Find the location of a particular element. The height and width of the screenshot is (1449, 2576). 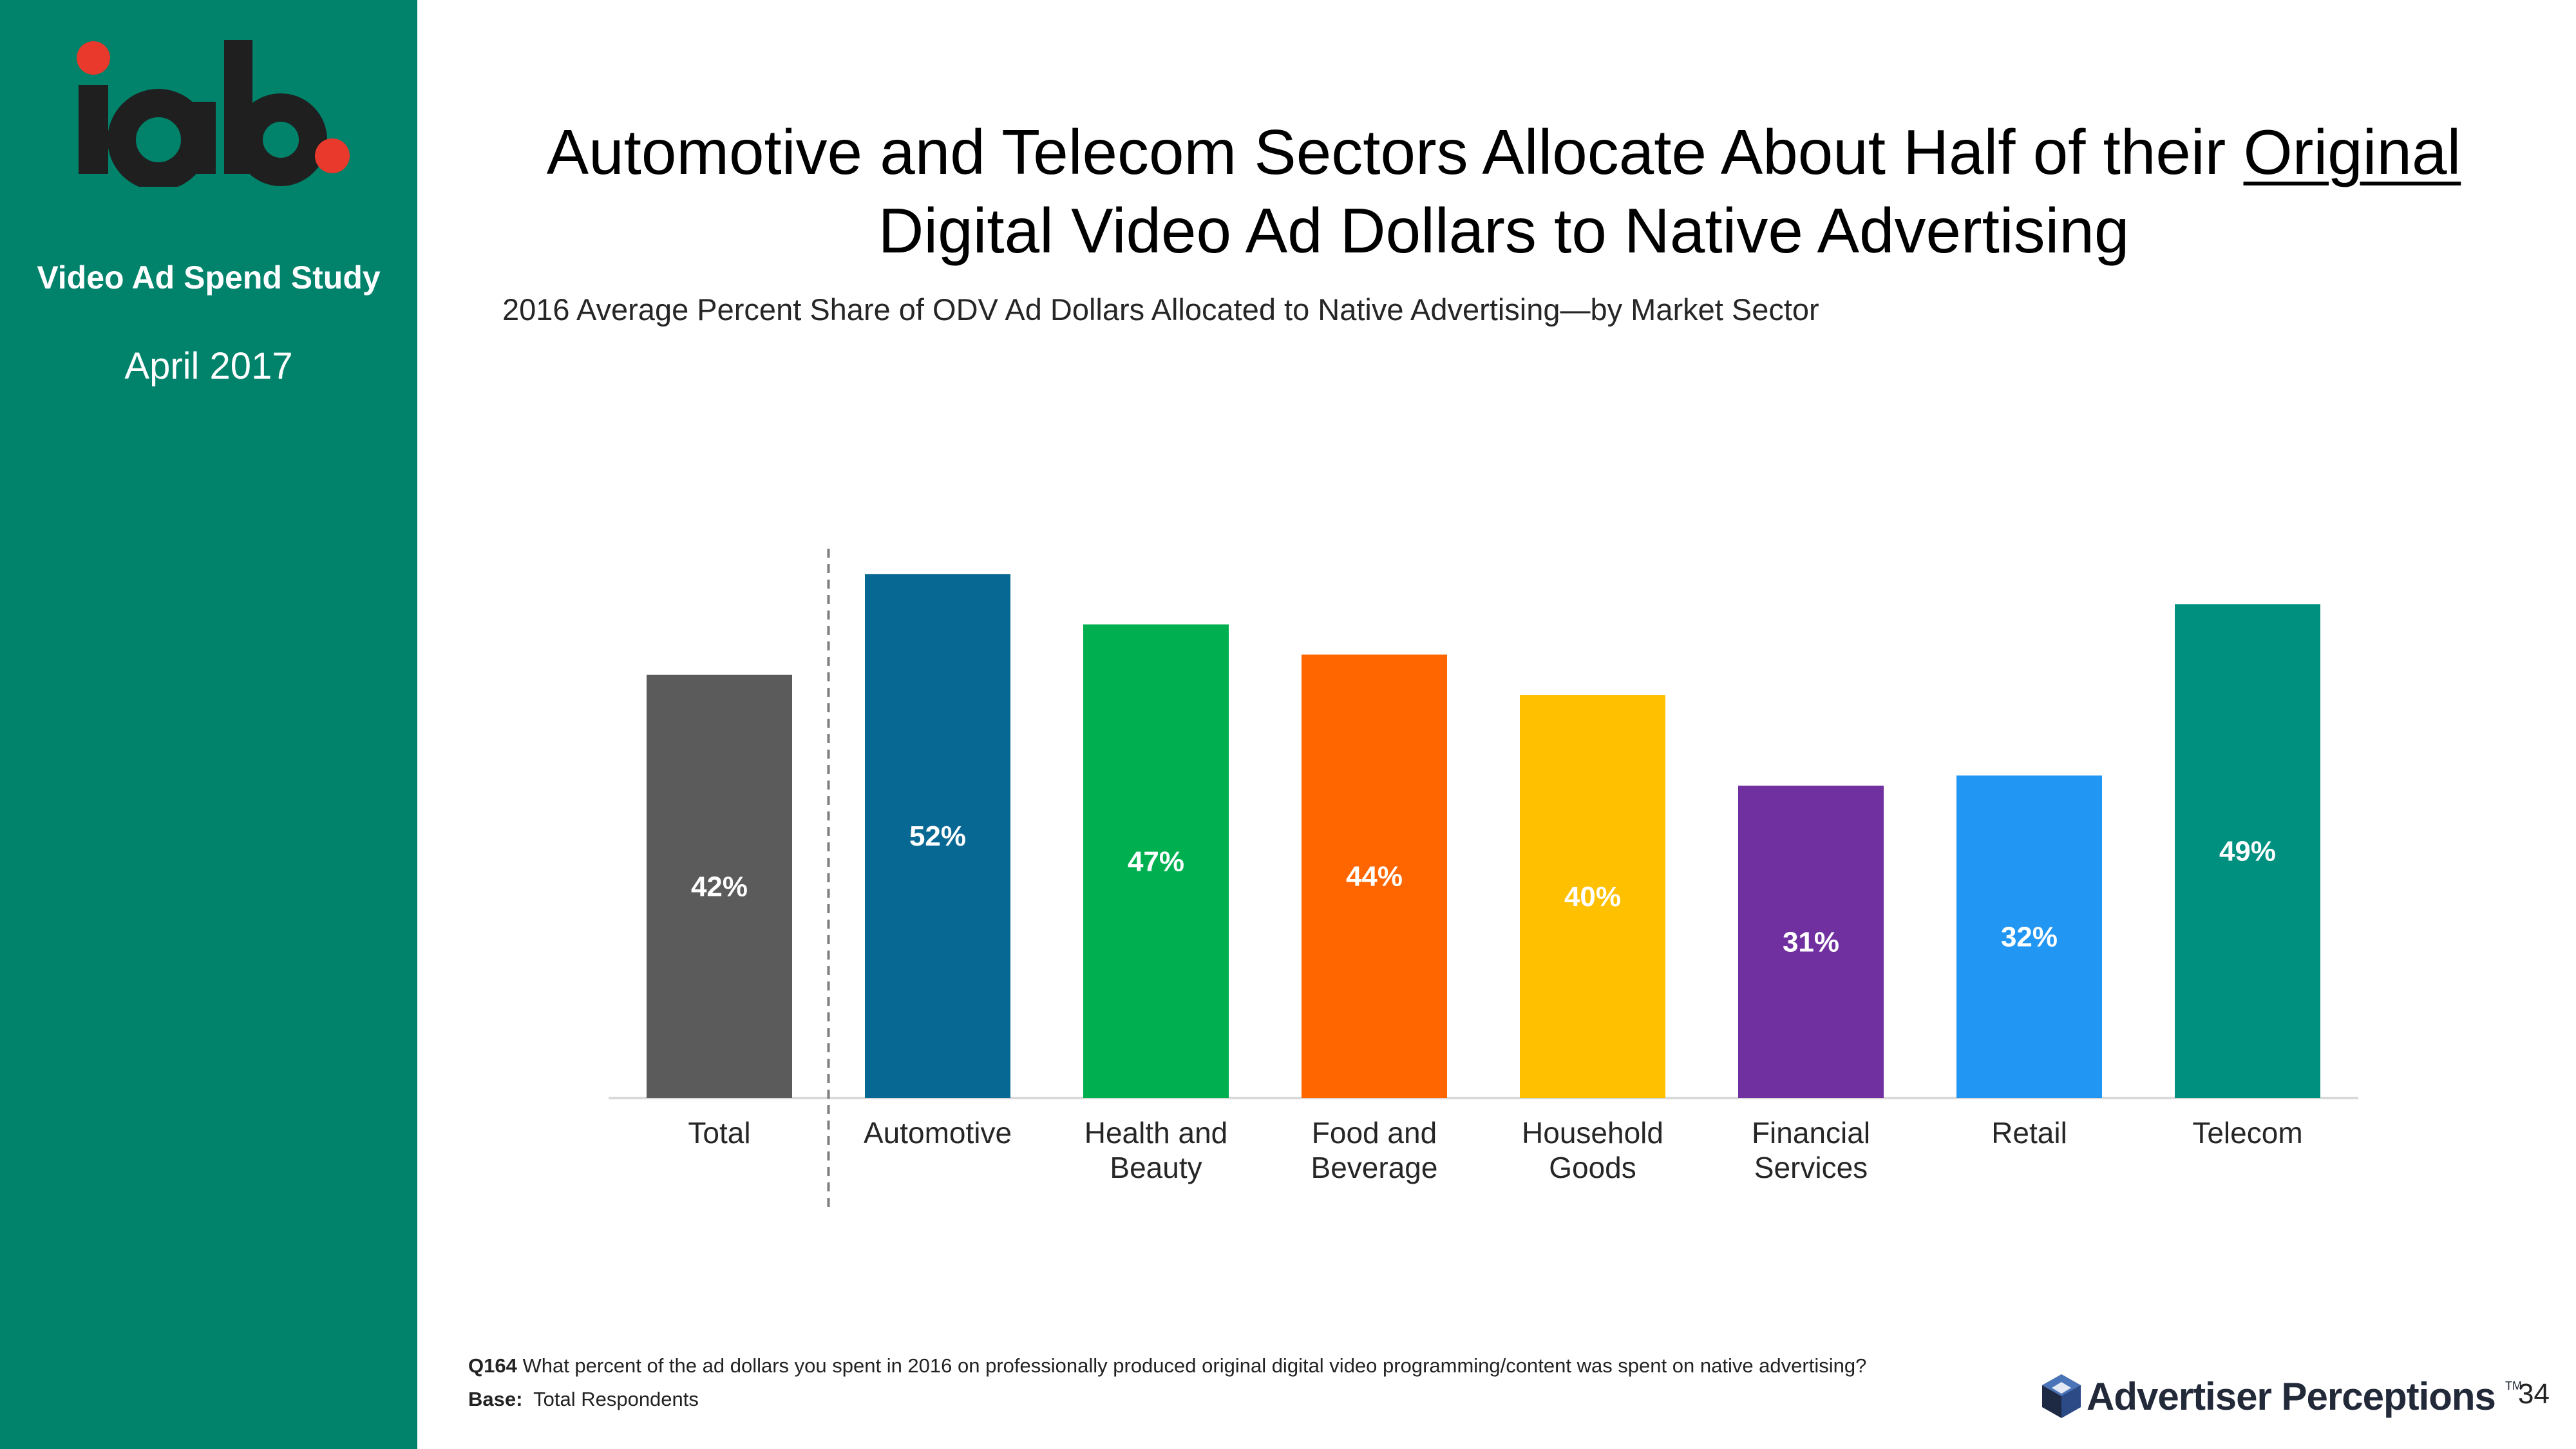

category-label-line: Household is located at coordinates (1593, 1133).